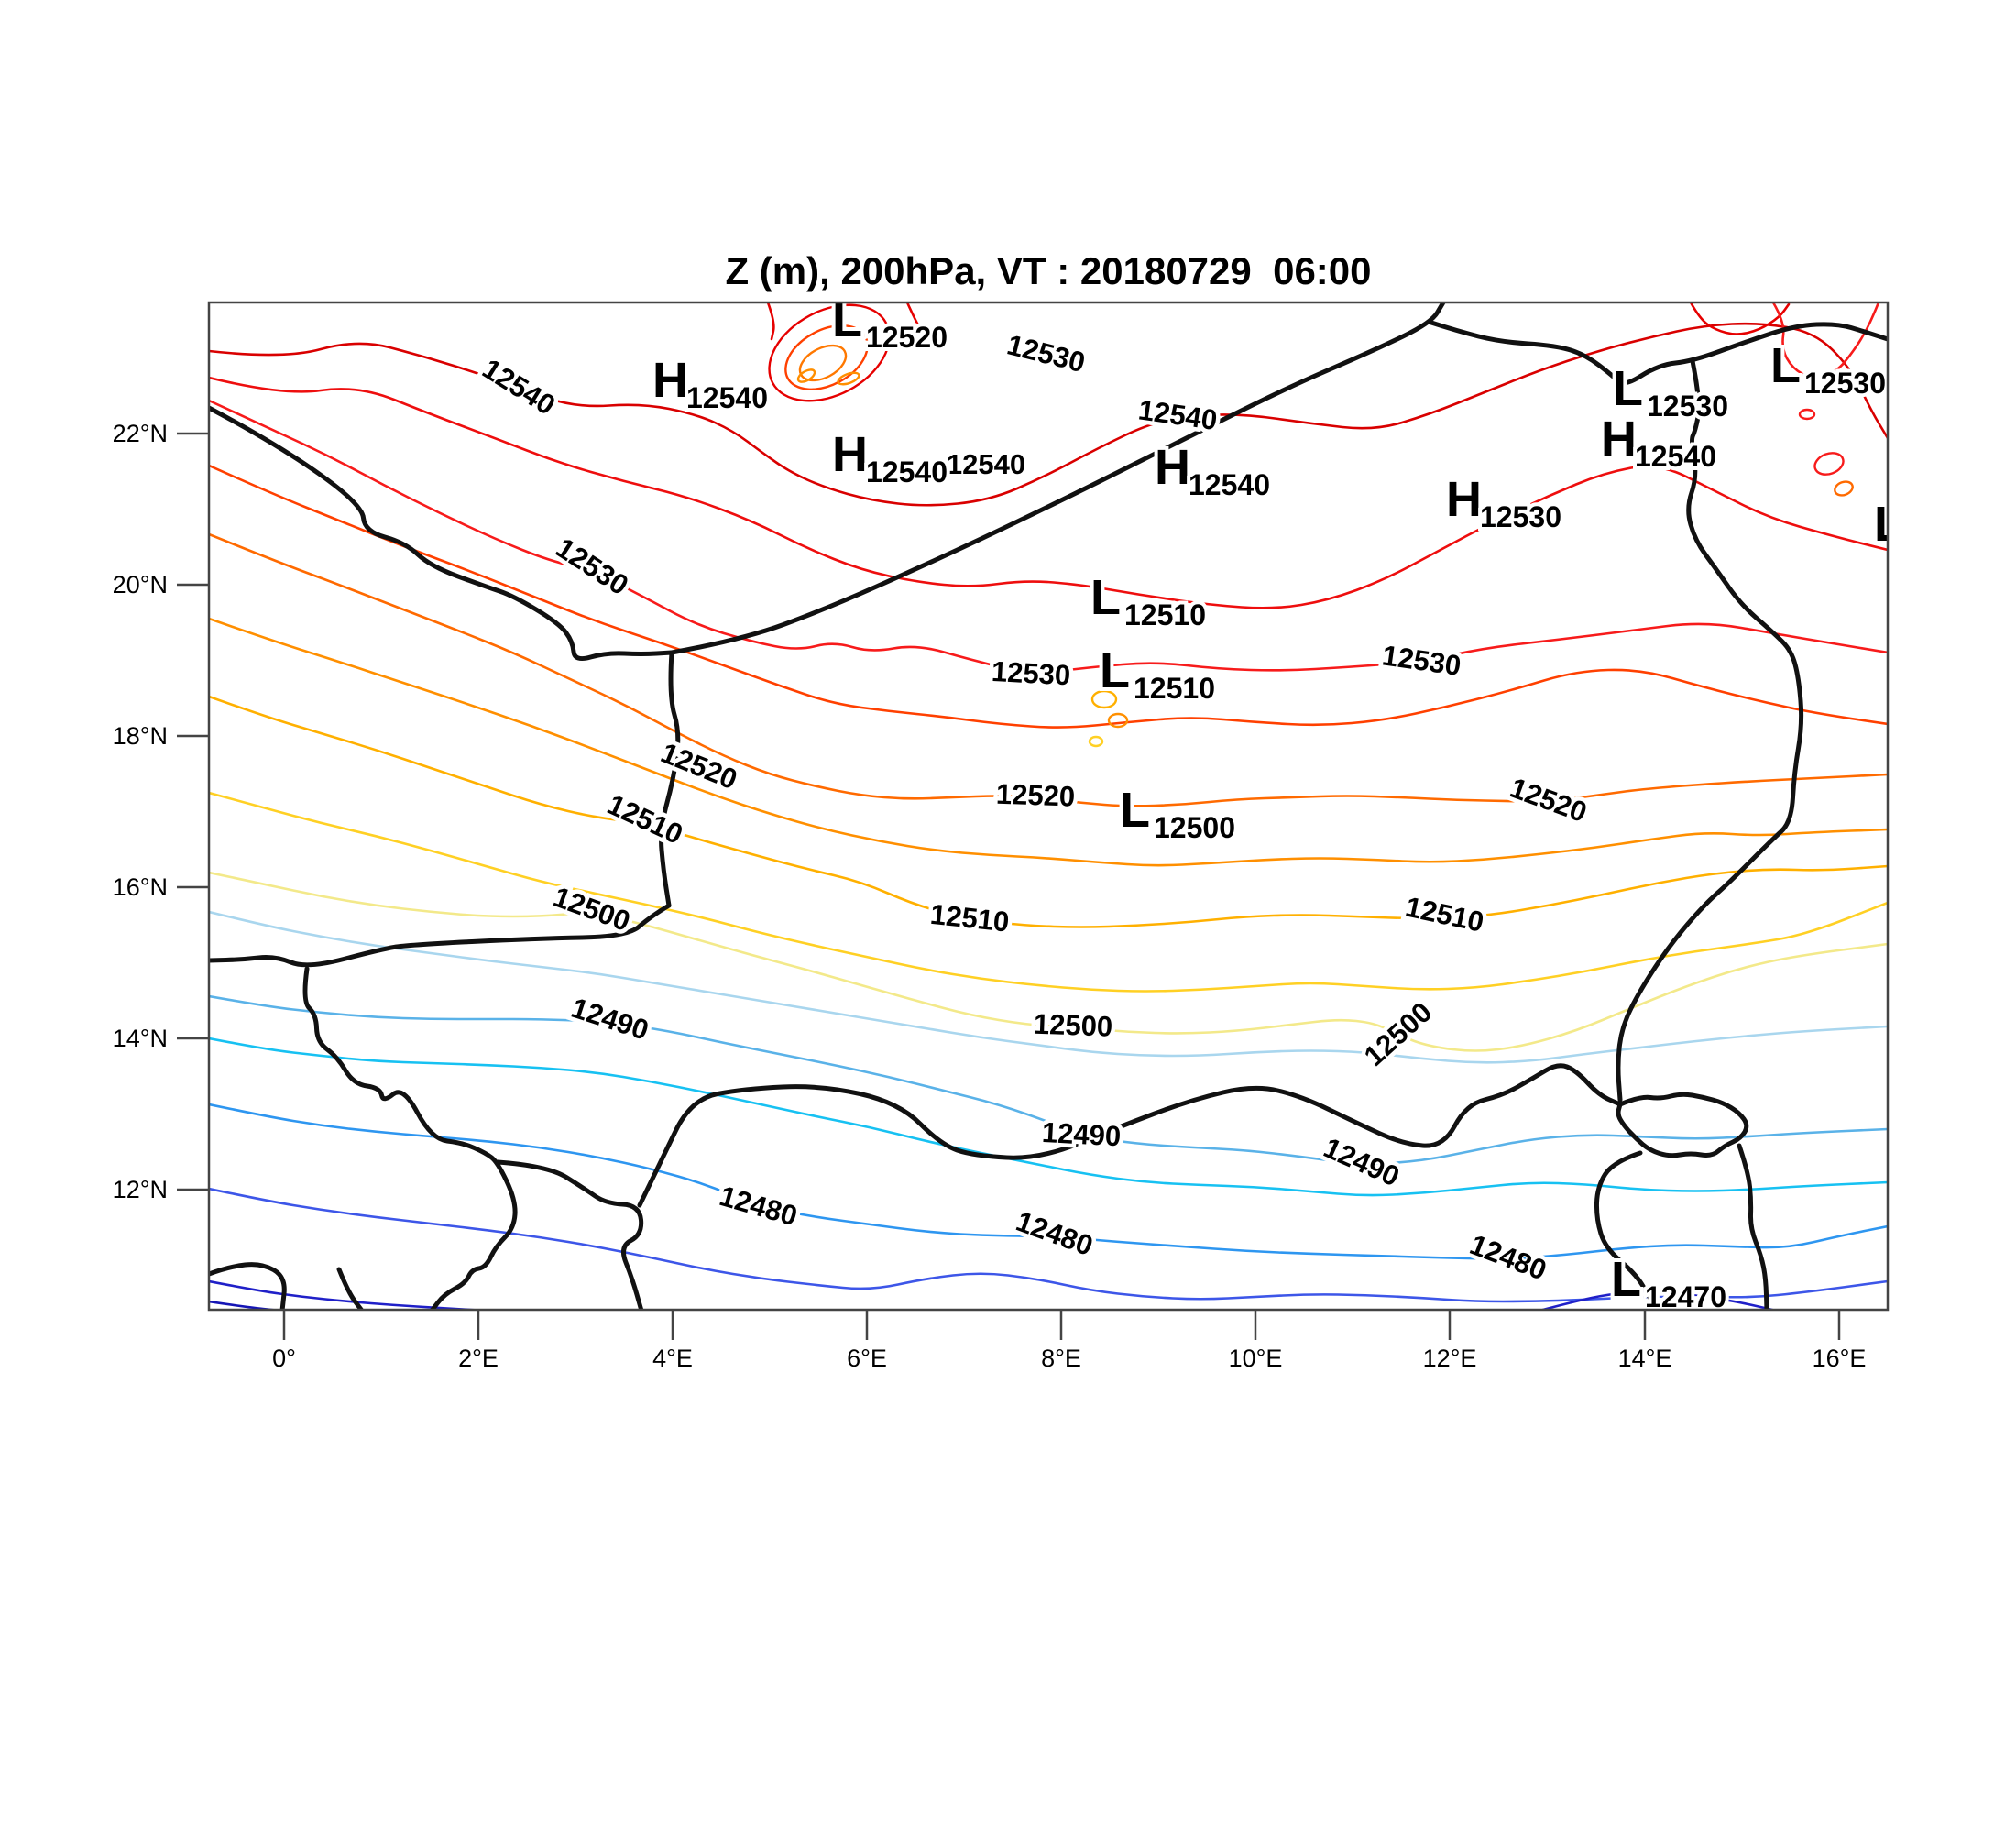 The height and width of the screenshot is (1833, 2016). Describe the element at coordinates (140, 887) in the screenshot. I see `y-tick-label: 16°N` at that location.